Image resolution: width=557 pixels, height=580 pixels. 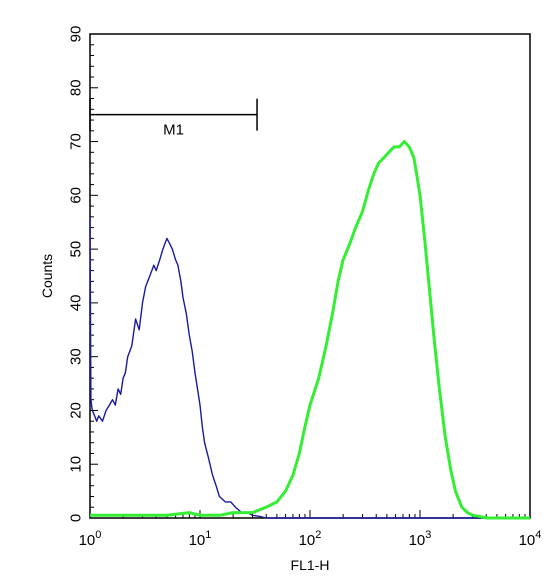 I want to click on x-axis-ticks: 10⁰ 10¹ 10² 10³ 10⁴, so click(x=310, y=529).